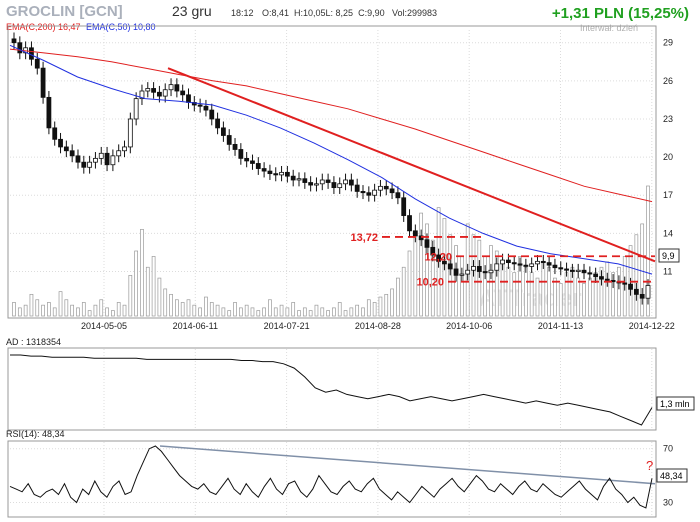 The image size is (700, 522). Describe the element at coordinates (378, 389) in the screenshot. I see `ad-grid` at that location.